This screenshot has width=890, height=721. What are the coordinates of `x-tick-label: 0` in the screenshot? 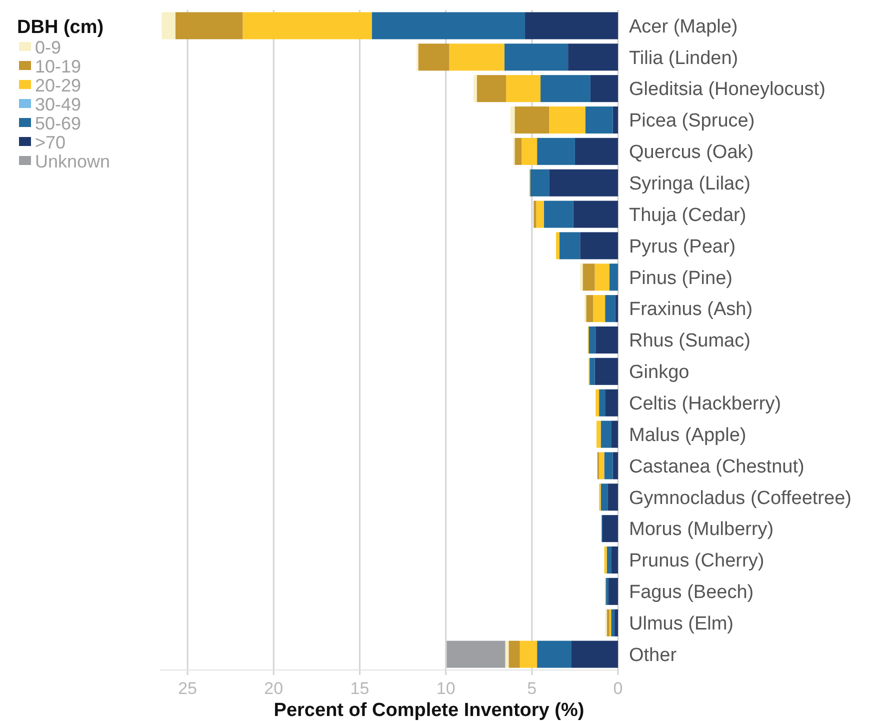 It's located at (618, 688).